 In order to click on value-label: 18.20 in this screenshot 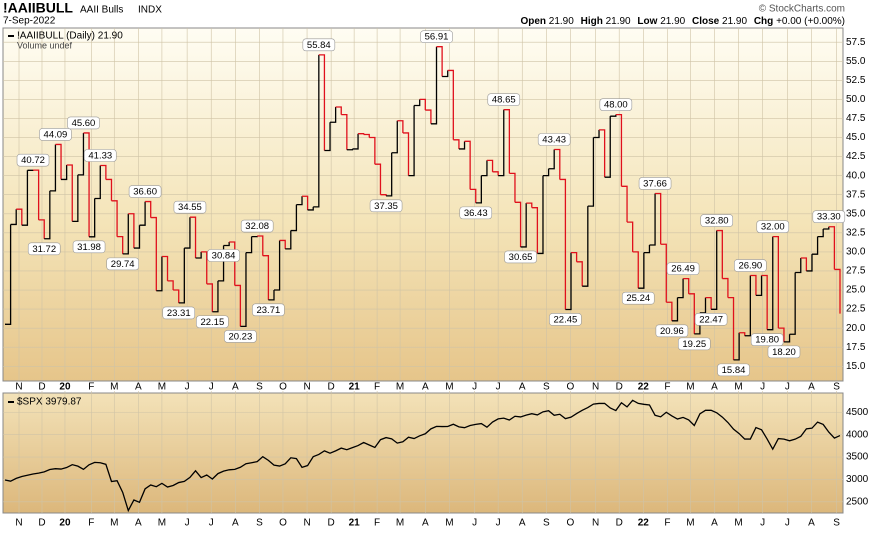, I will do `click(784, 352)`.